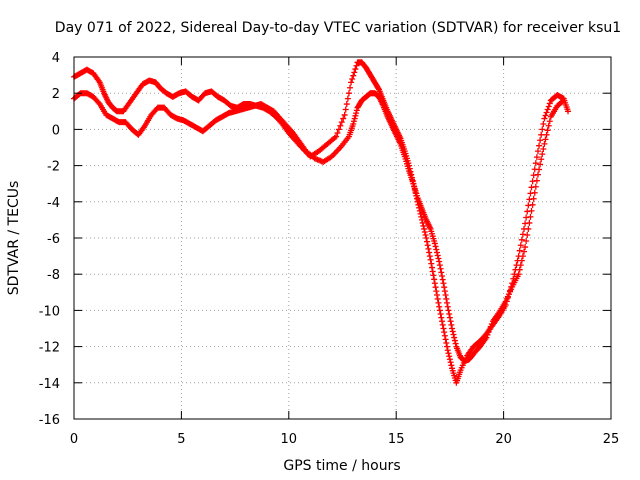 The height and width of the screenshot is (480, 640). What do you see at coordinates (341, 466) in the screenshot?
I see `x-axis-title: GPS time / hours` at bounding box center [341, 466].